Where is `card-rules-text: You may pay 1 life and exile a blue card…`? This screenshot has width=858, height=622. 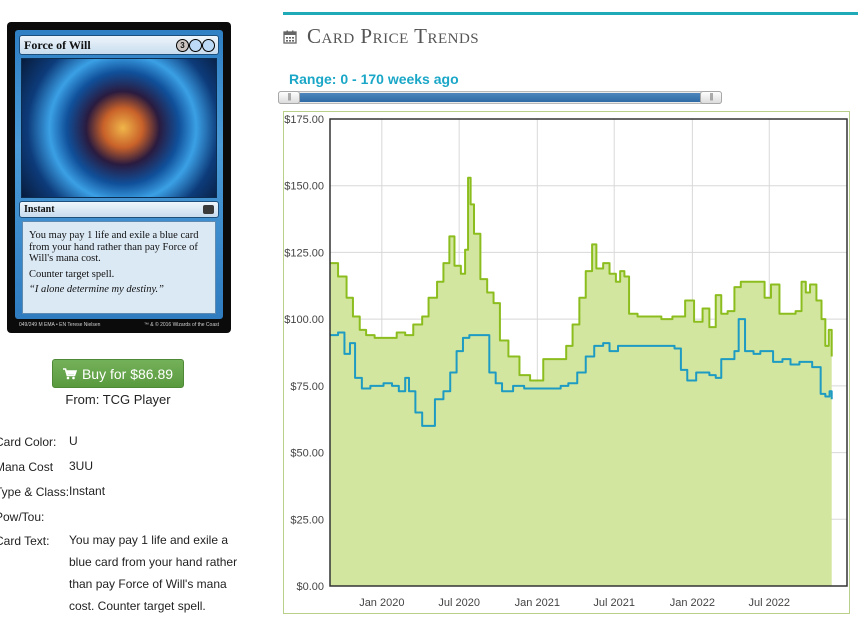
card-rules-text: You may pay 1 life and exile a blue card… is located at coordinates (114, 247).